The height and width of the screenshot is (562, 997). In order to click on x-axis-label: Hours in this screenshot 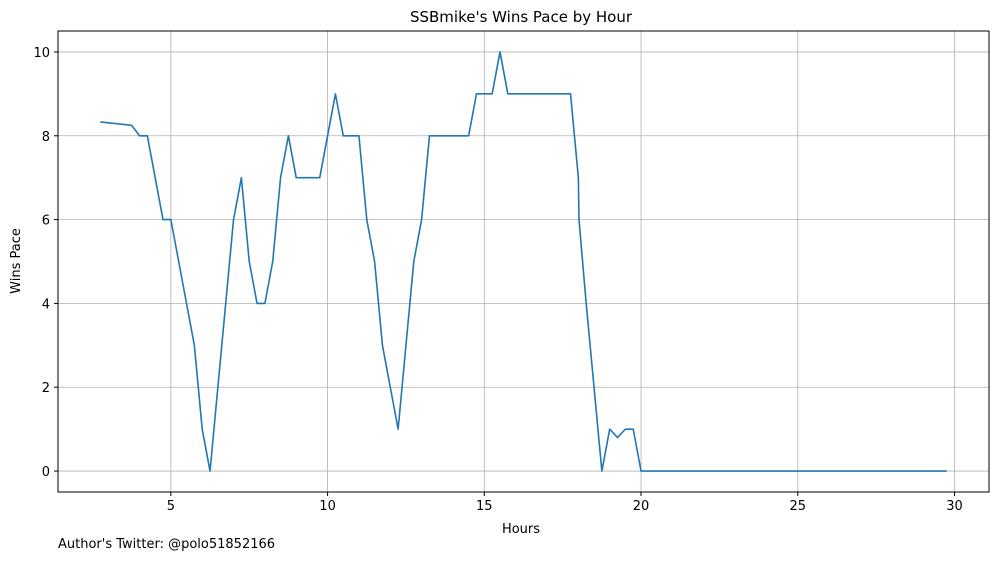, I will do `click(521, 529)`.